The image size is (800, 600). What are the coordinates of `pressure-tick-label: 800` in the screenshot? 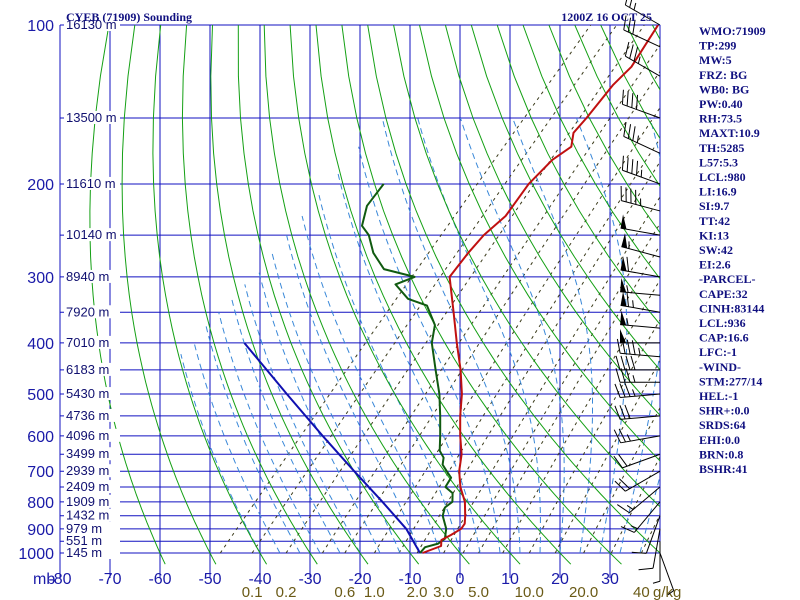 It's located at (40, 503).